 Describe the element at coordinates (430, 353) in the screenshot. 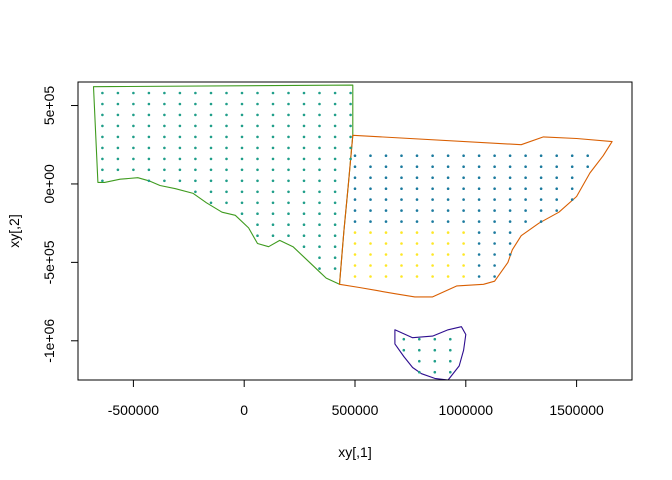

I see `region-outline-tasmania` at that location.